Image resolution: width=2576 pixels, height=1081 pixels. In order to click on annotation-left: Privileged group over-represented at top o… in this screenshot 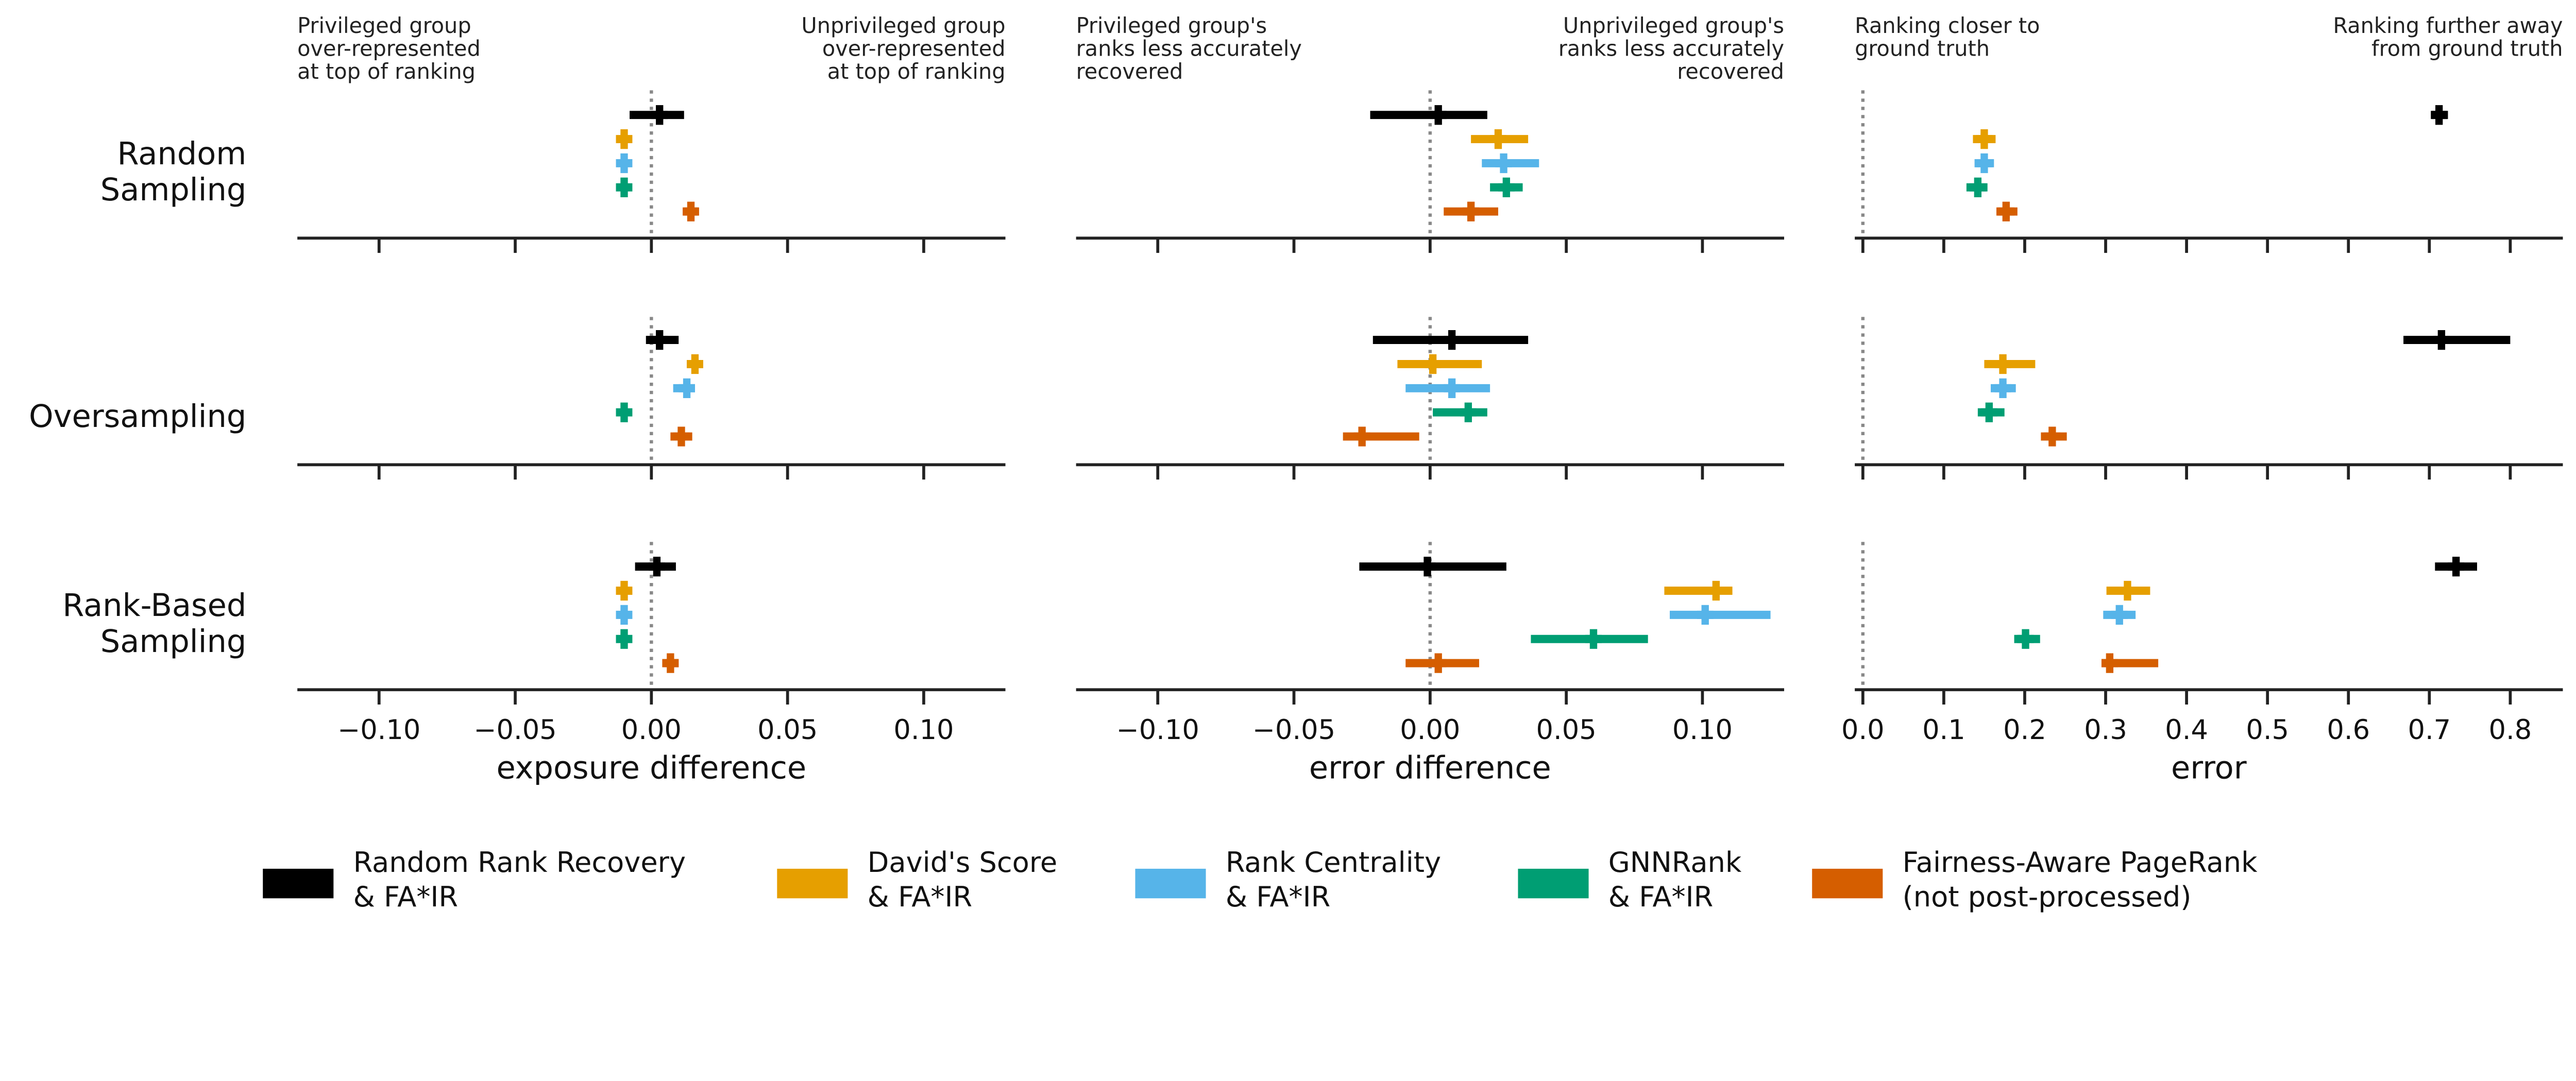, I will do `click(389, 48)`.